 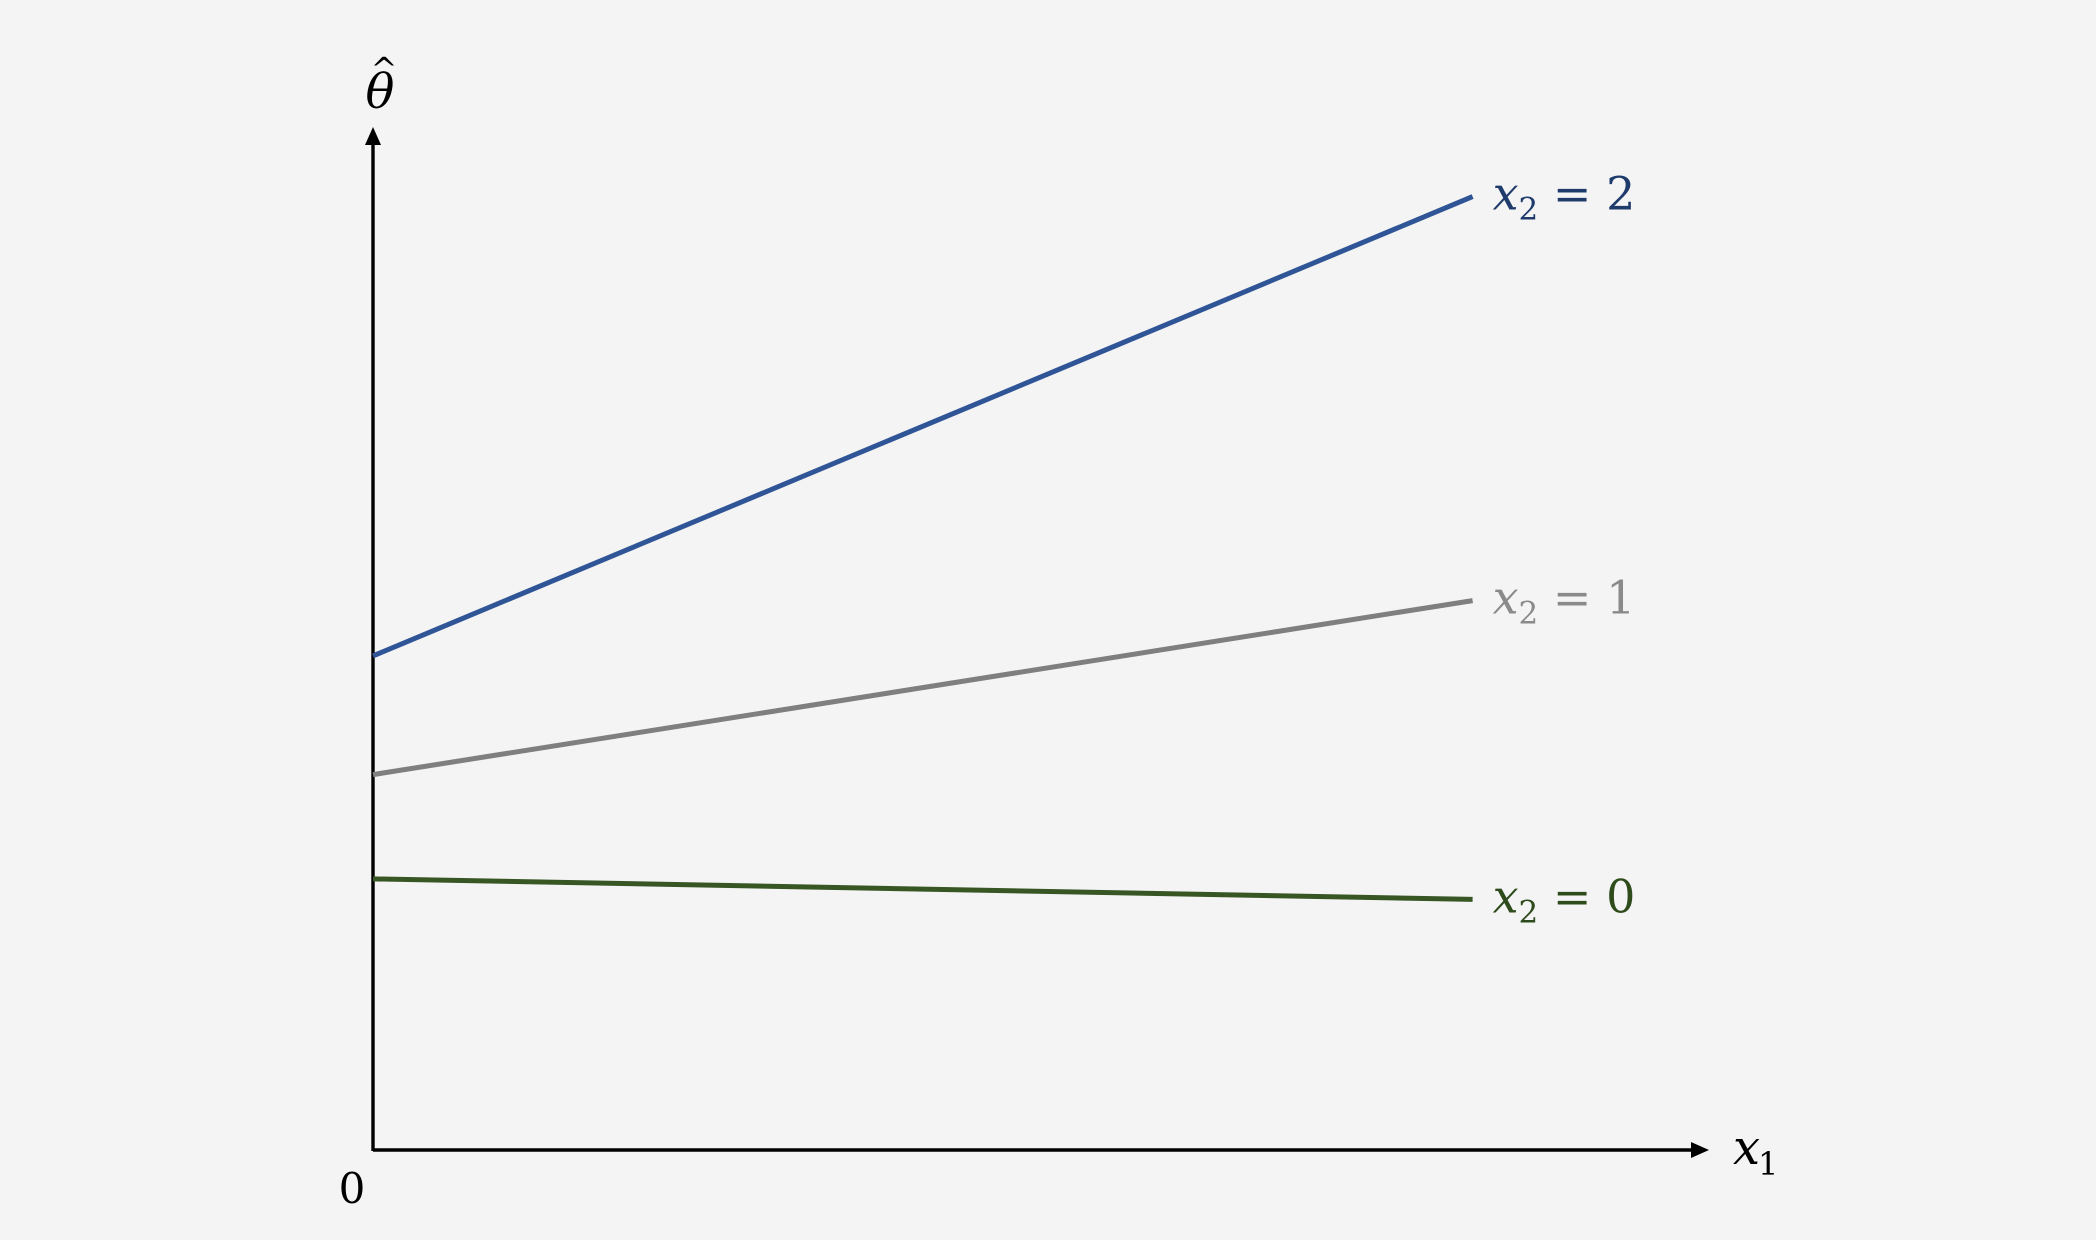 I want to click on y-axis-label-accent: ^, so click(x=384, y=69).